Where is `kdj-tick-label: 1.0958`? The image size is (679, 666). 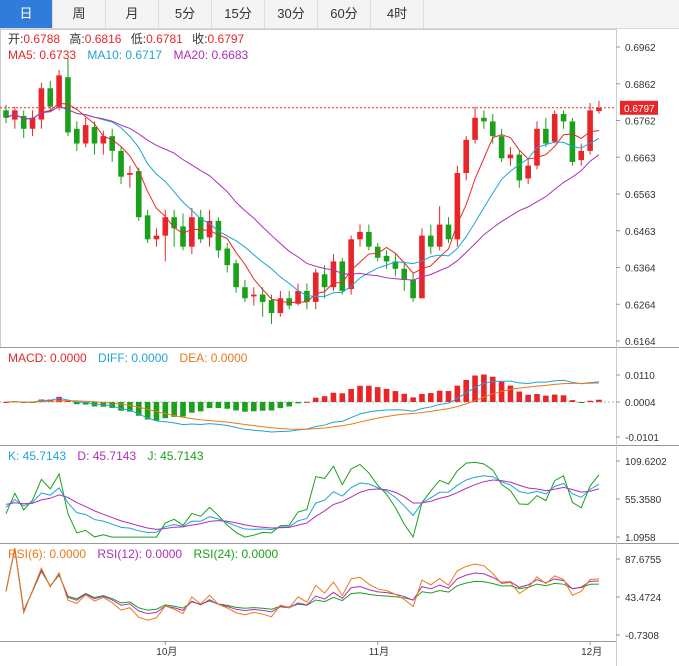 kdj-tick-label: 1.0958 is located at coordinates (640, 538).